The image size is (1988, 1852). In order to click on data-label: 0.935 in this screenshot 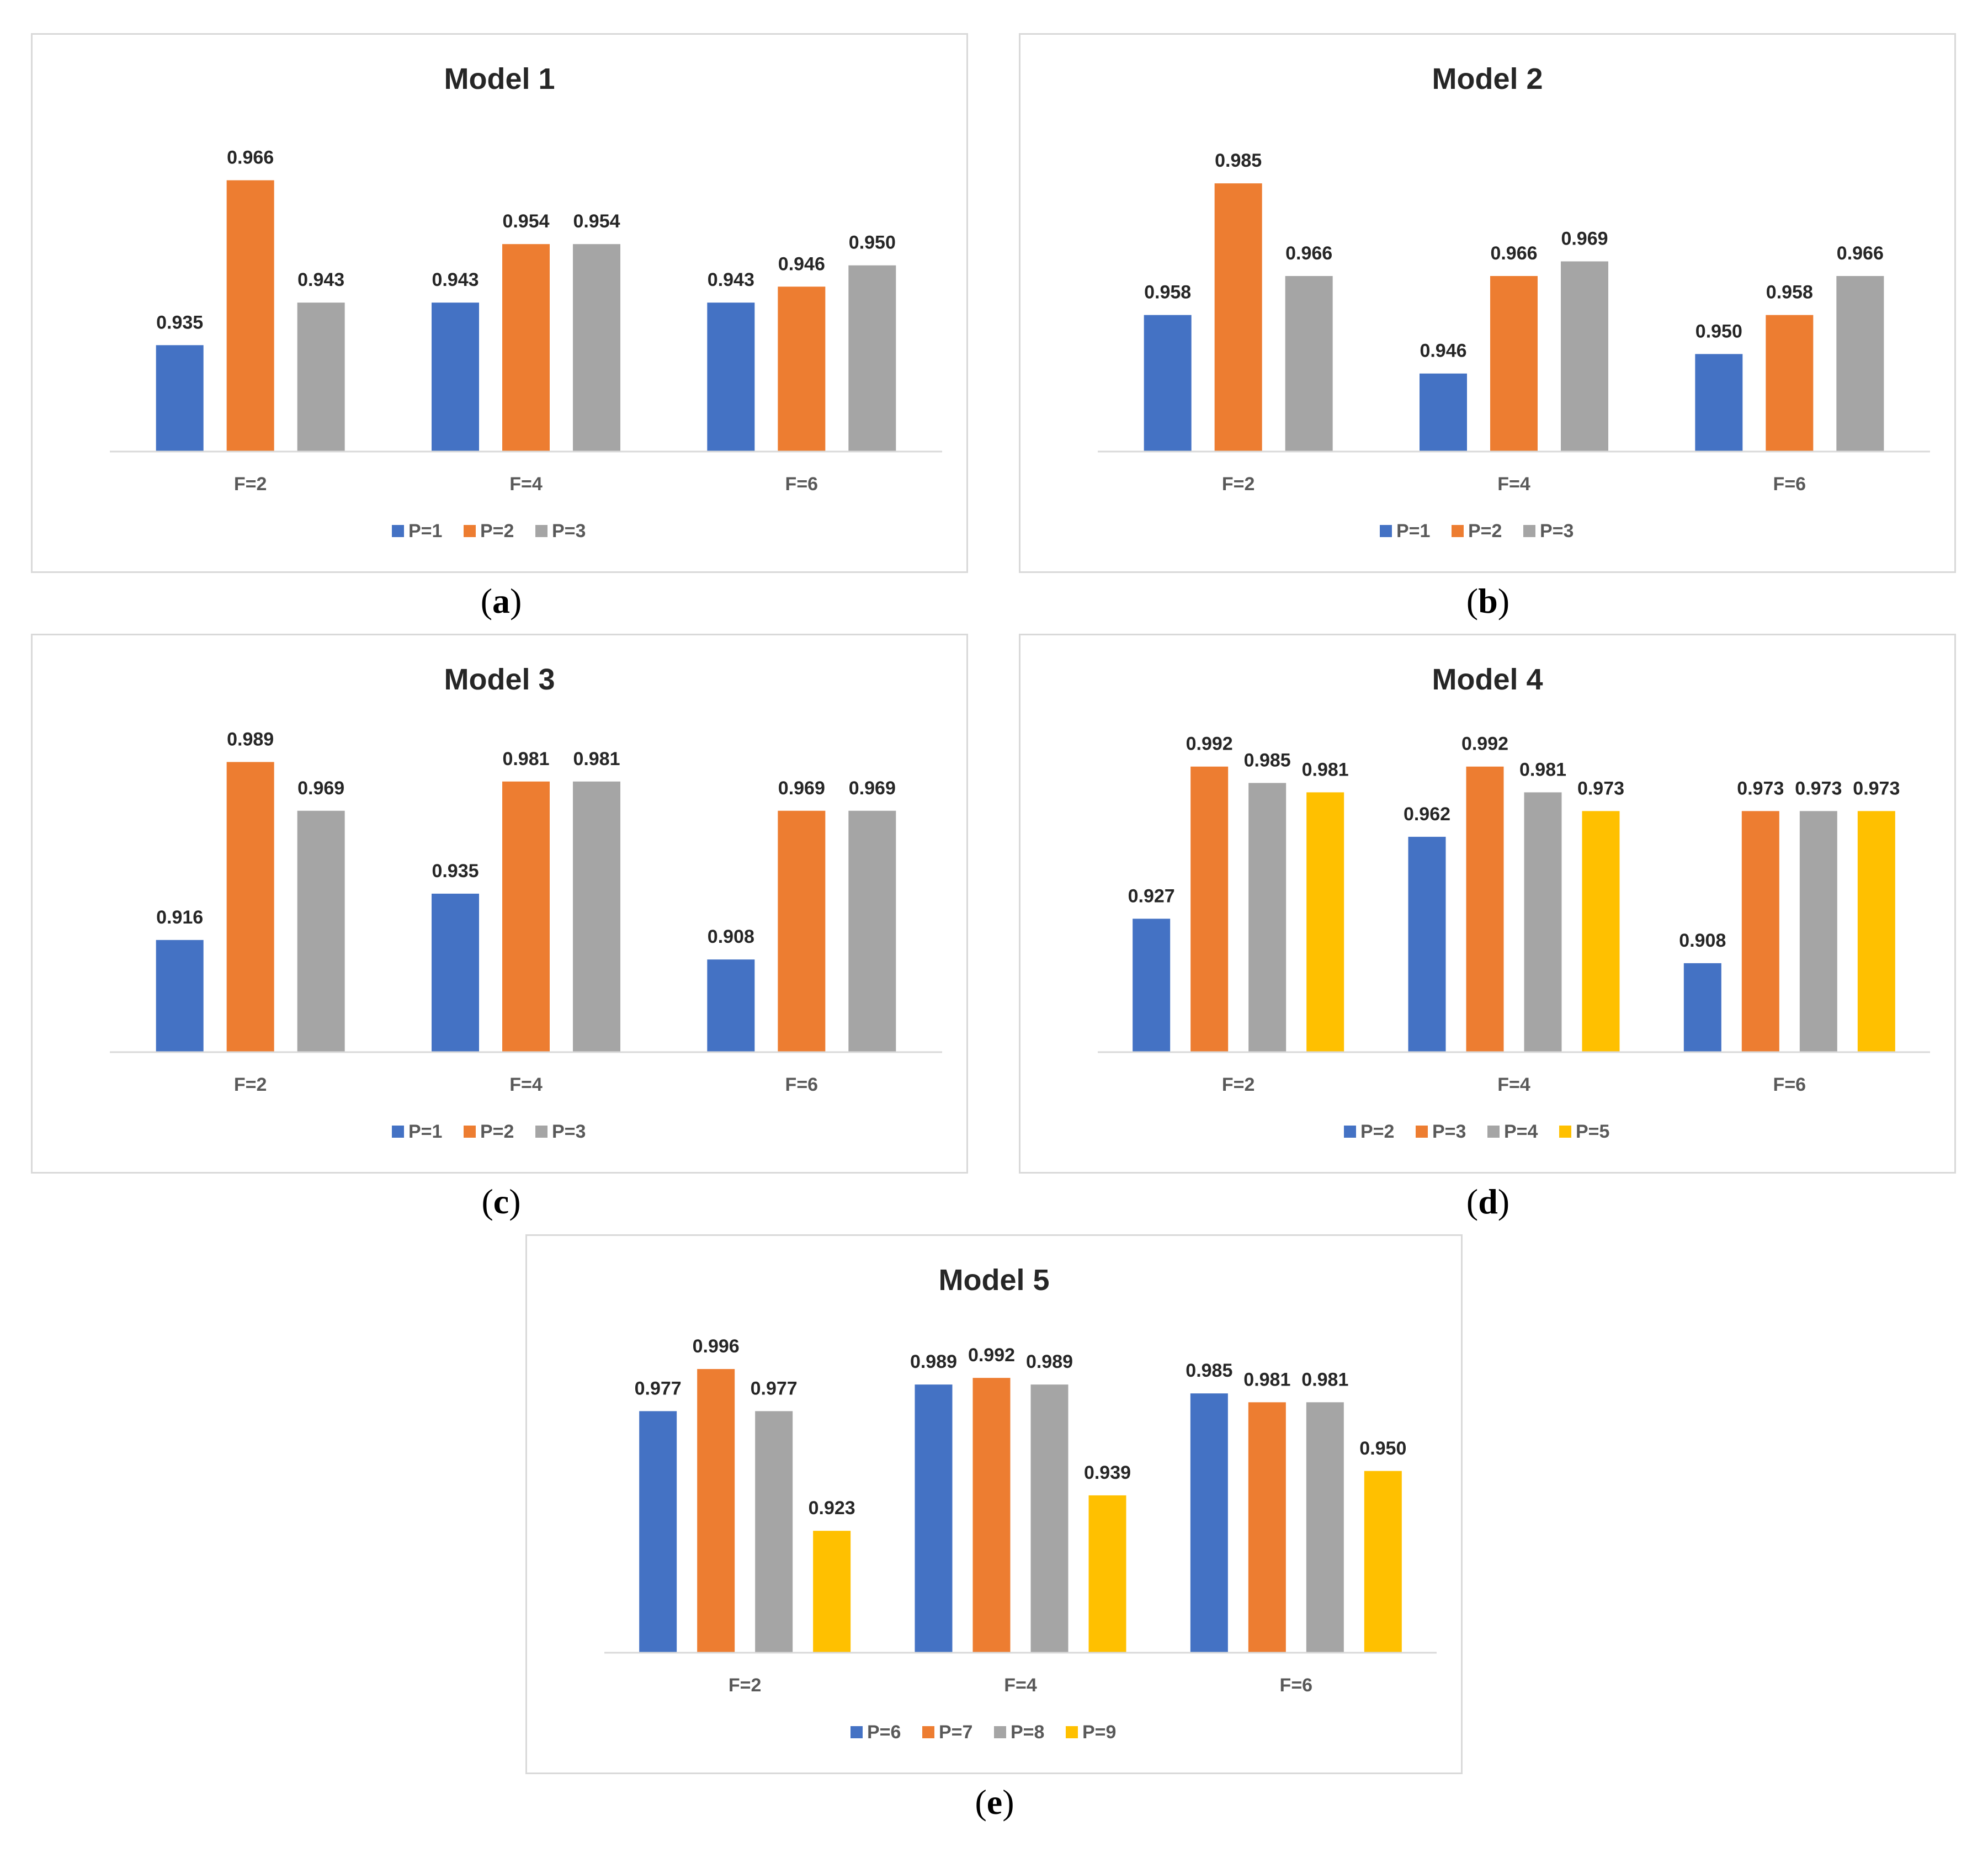, I will do `click(455, 871)`.